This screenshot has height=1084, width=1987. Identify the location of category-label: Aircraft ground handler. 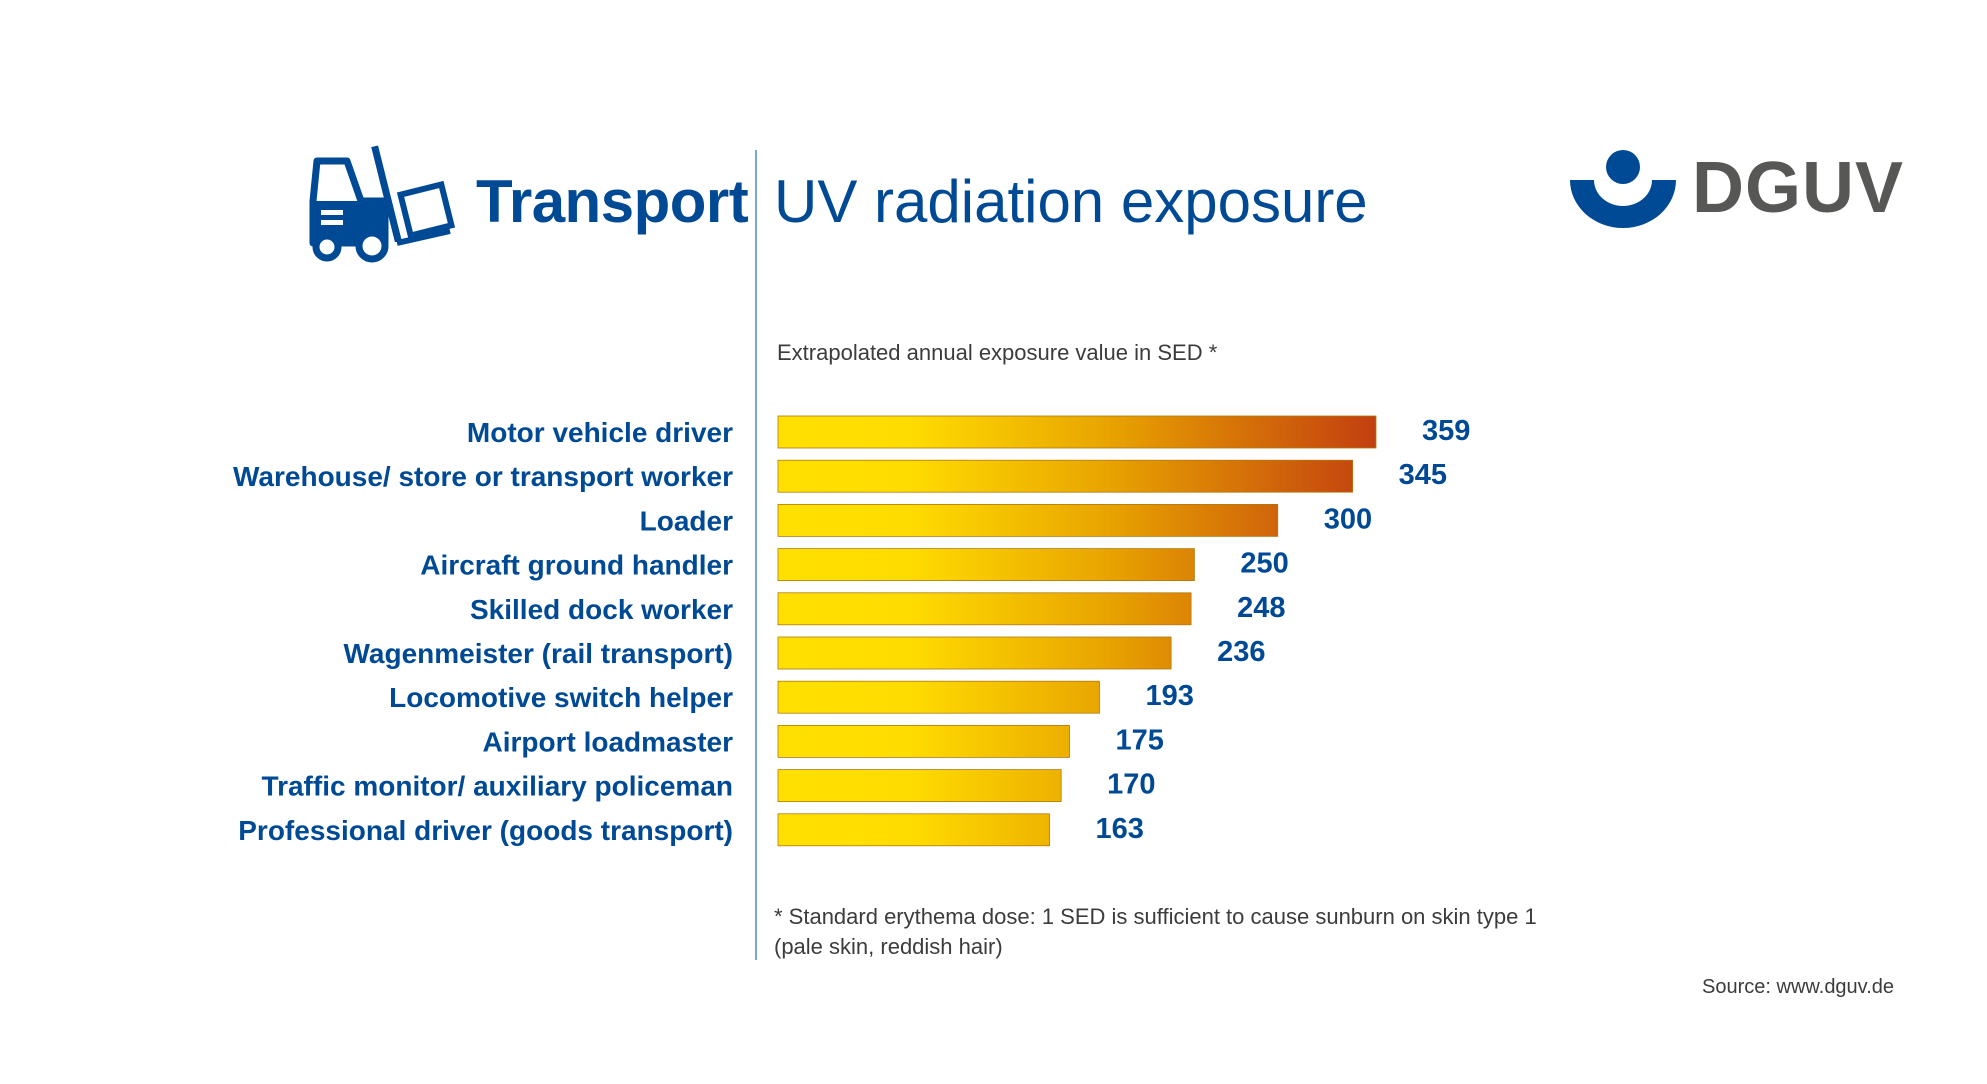
(576, 565).